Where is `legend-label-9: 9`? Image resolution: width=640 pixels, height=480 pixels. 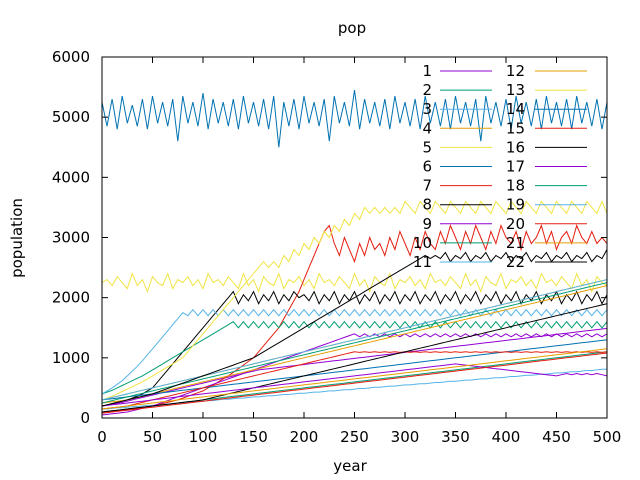
legend-label-9: 9 is located at coordinates (427, 224).